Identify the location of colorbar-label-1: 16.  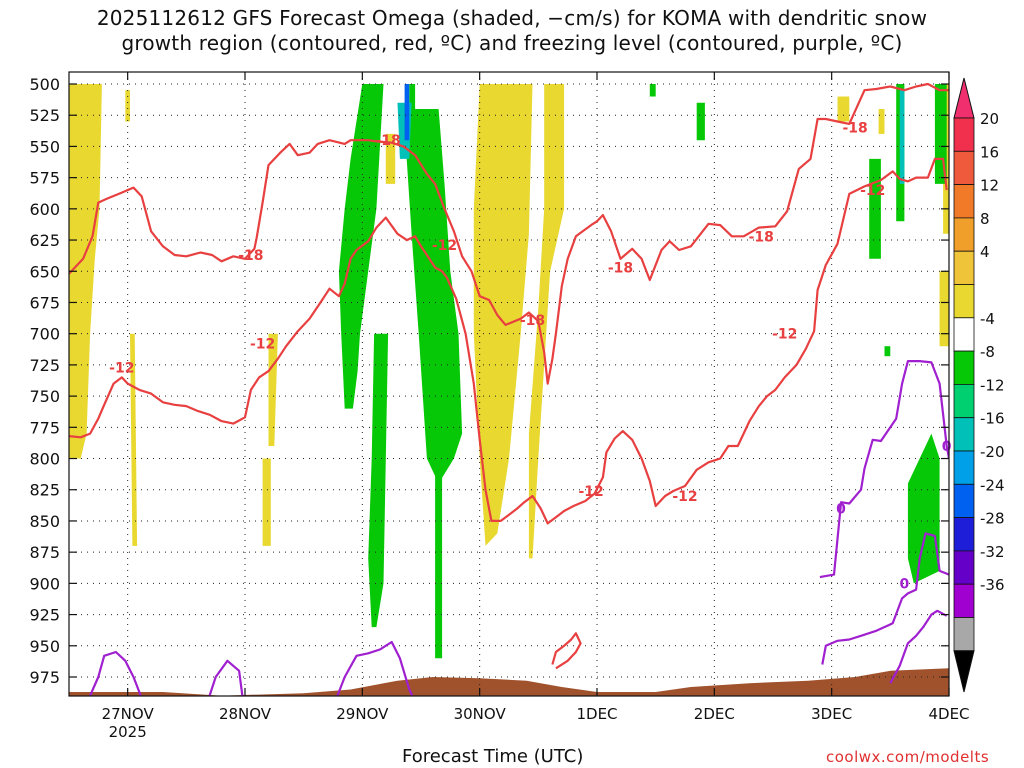
(989, 152).